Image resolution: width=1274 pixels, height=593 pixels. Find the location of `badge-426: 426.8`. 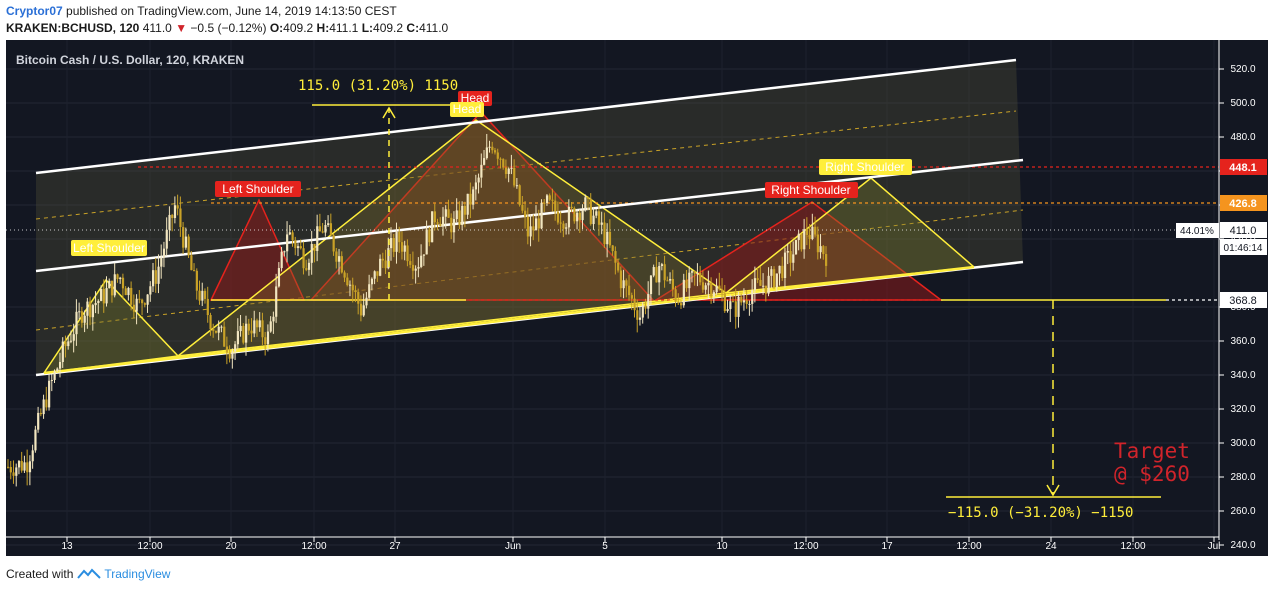

badge-426: 426.8 is located at coordinates (1243, 203).